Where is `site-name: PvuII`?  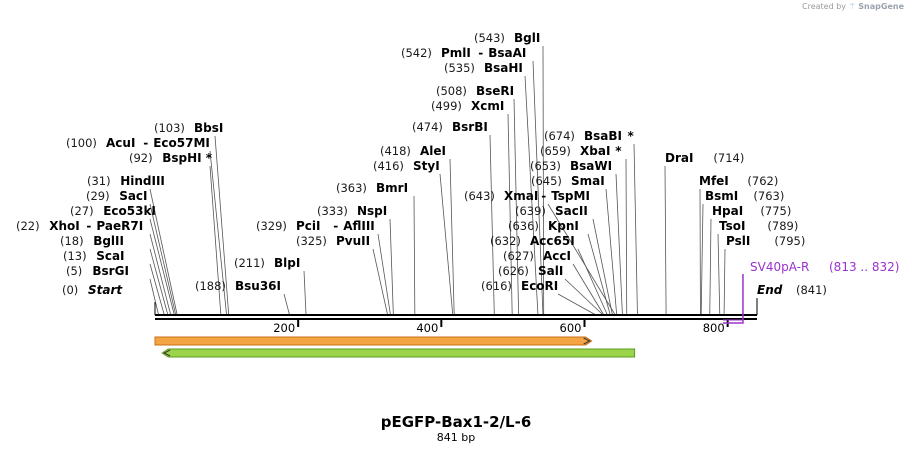 site-name: PvuII is located at coordinates (353, 241).